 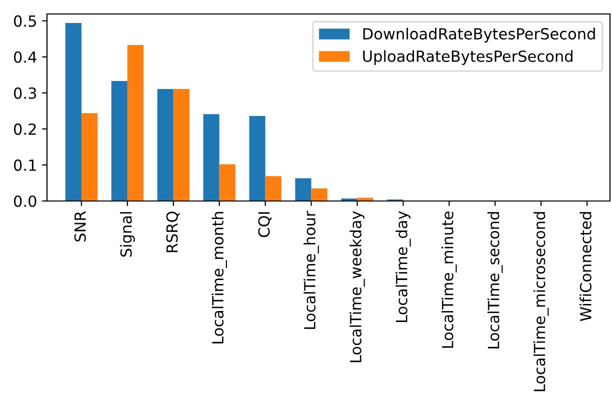 I want to click on x-tick-label: LocalTime_second, so click(x=495, y=280).